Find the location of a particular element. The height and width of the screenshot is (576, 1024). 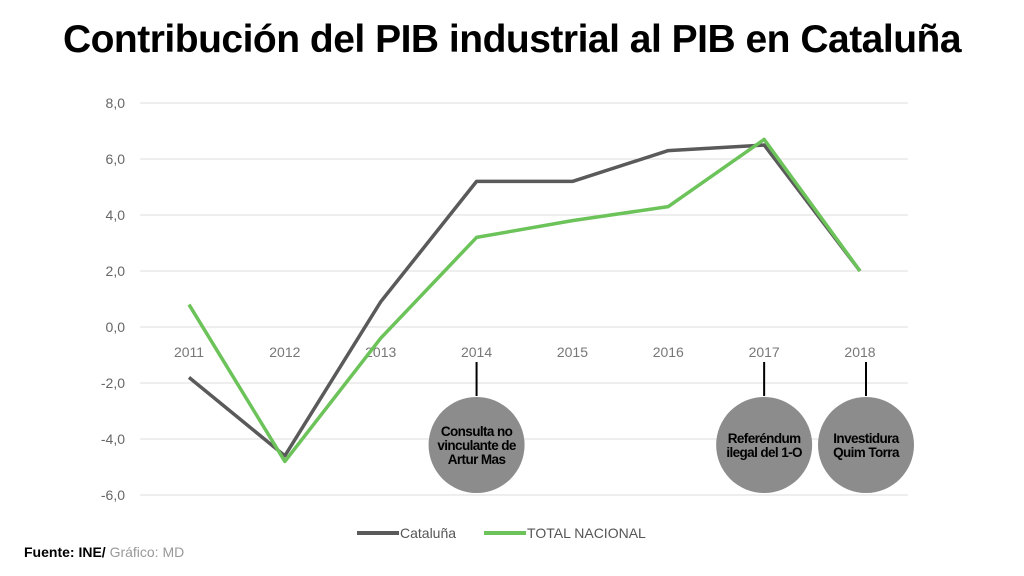

annotation-text: Referéndum is located at coordinates (764, 438).